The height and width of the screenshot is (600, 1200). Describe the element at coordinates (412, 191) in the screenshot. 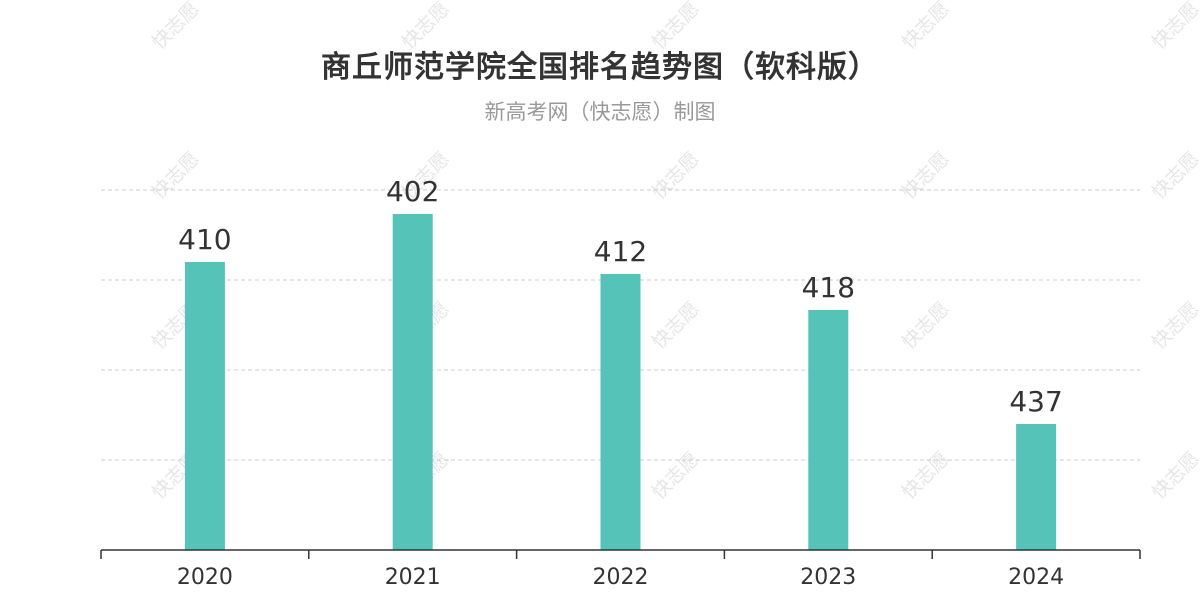

I see `value-label-2021: 402` at that location.